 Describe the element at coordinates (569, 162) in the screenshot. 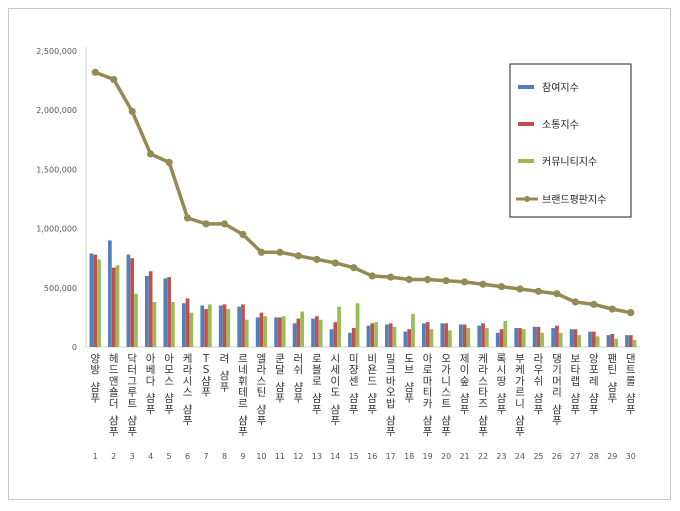

I see `legend-label: 커뮤니티지수` at that location.